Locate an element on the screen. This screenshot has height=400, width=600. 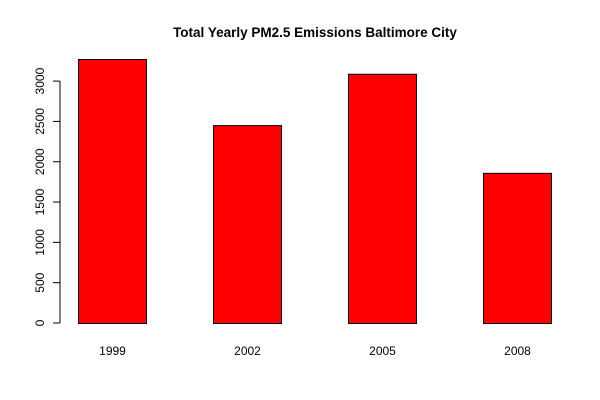
y-tick-label: 500 is located at coordinates (40, 282).